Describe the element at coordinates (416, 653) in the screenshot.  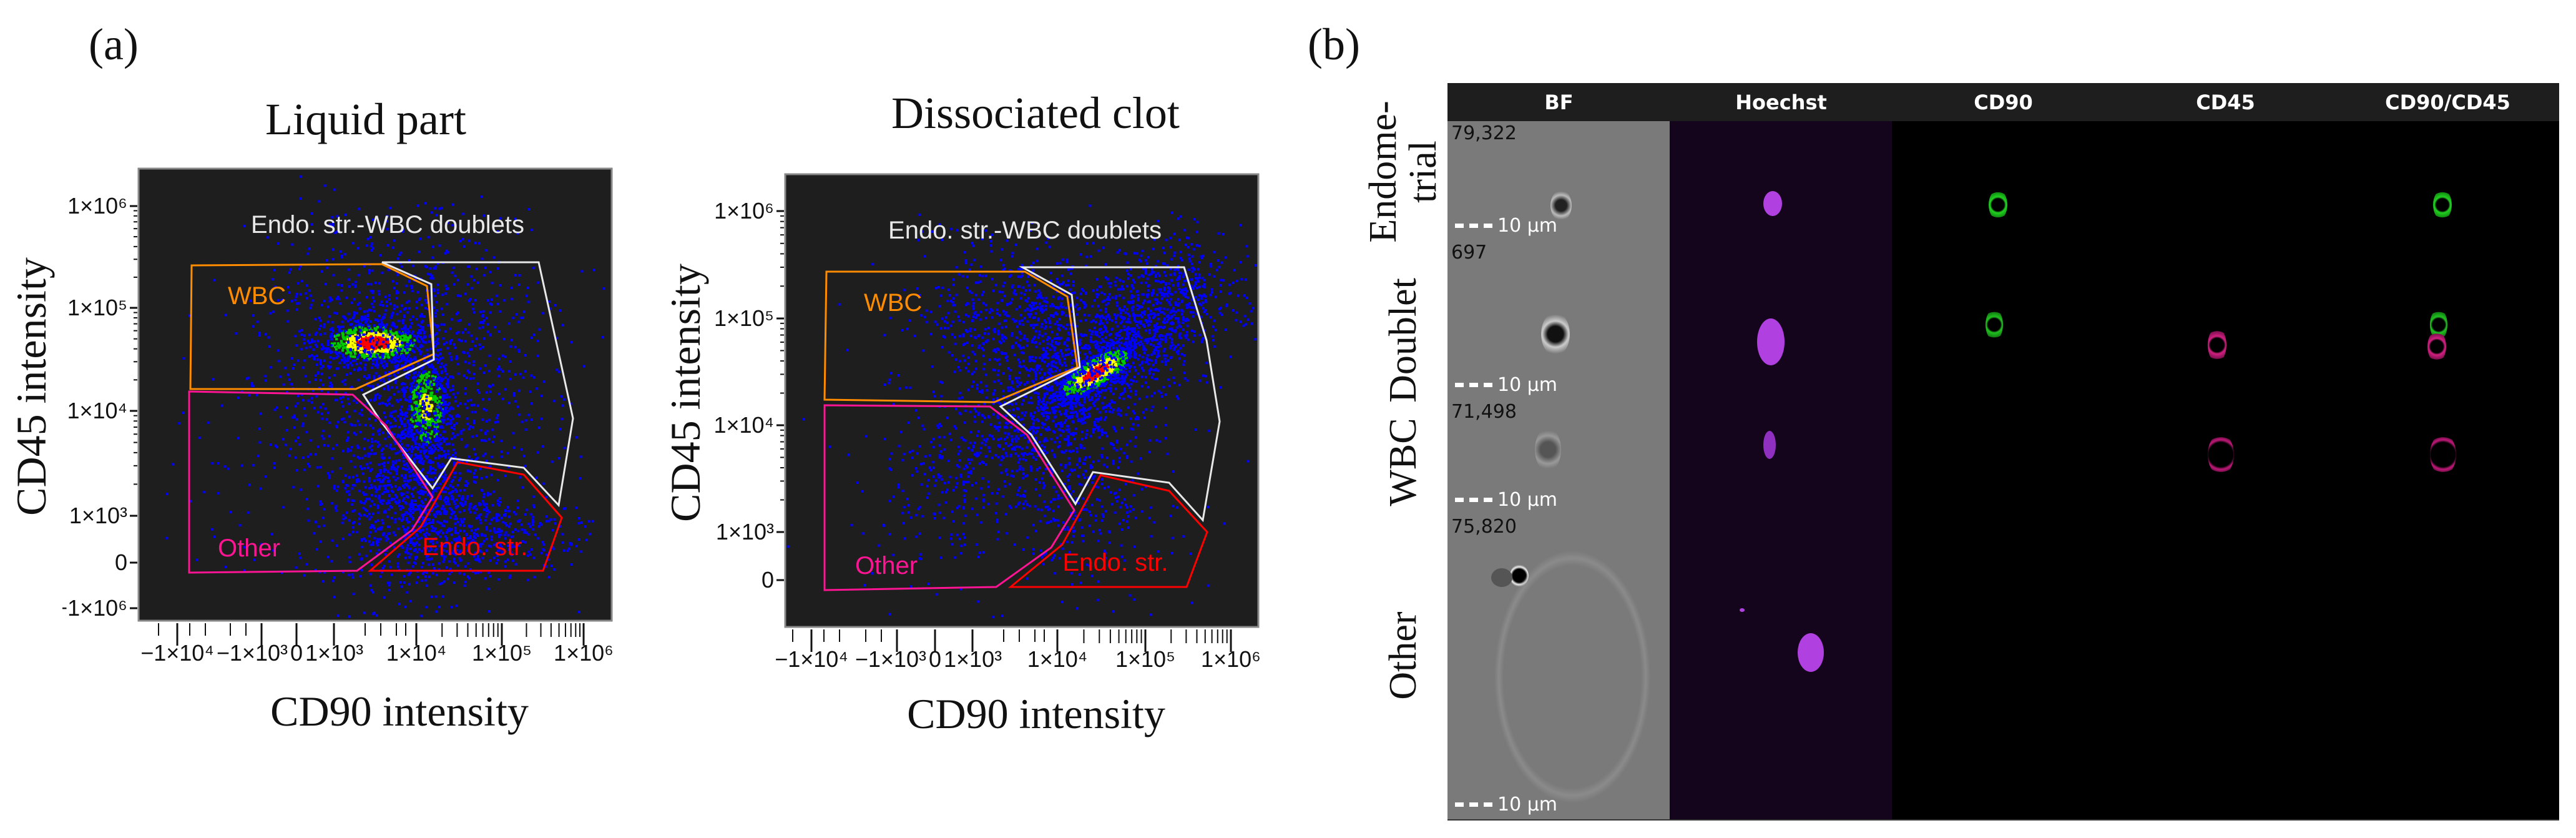
I see `x-tick-label: 1×10⁴` at that location.